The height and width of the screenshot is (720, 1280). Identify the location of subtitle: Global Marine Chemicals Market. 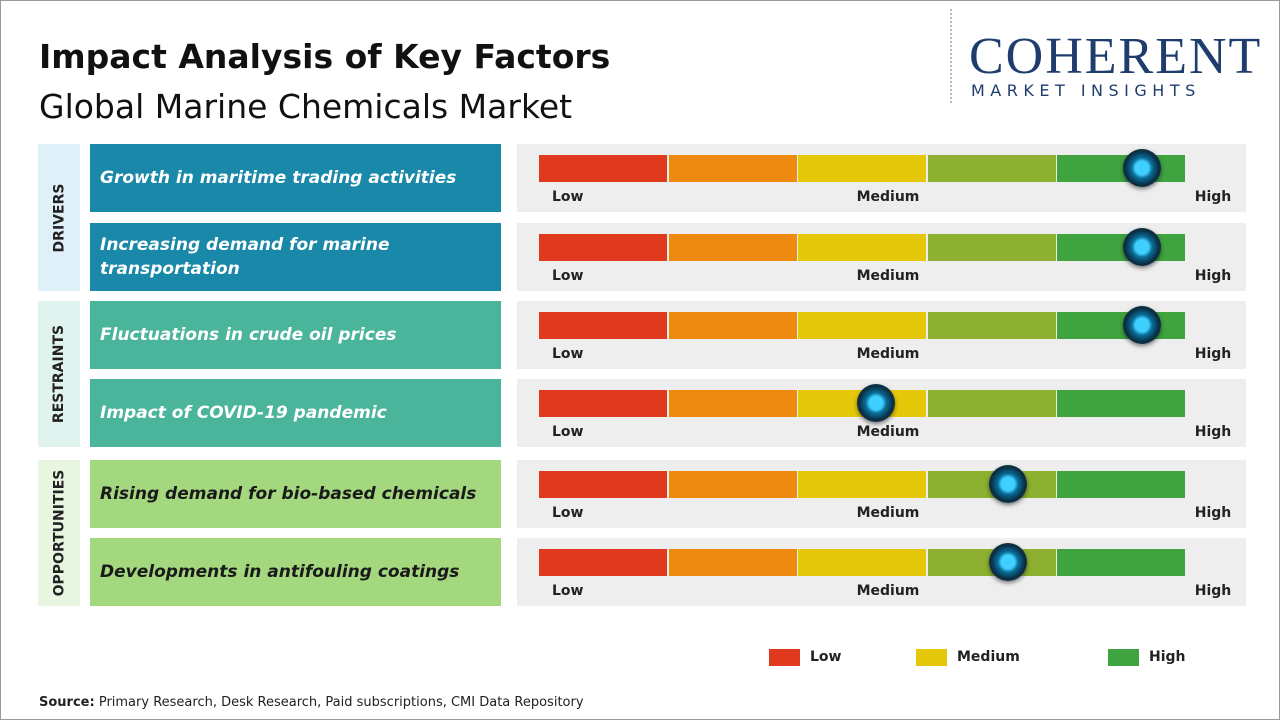
(306, 106).